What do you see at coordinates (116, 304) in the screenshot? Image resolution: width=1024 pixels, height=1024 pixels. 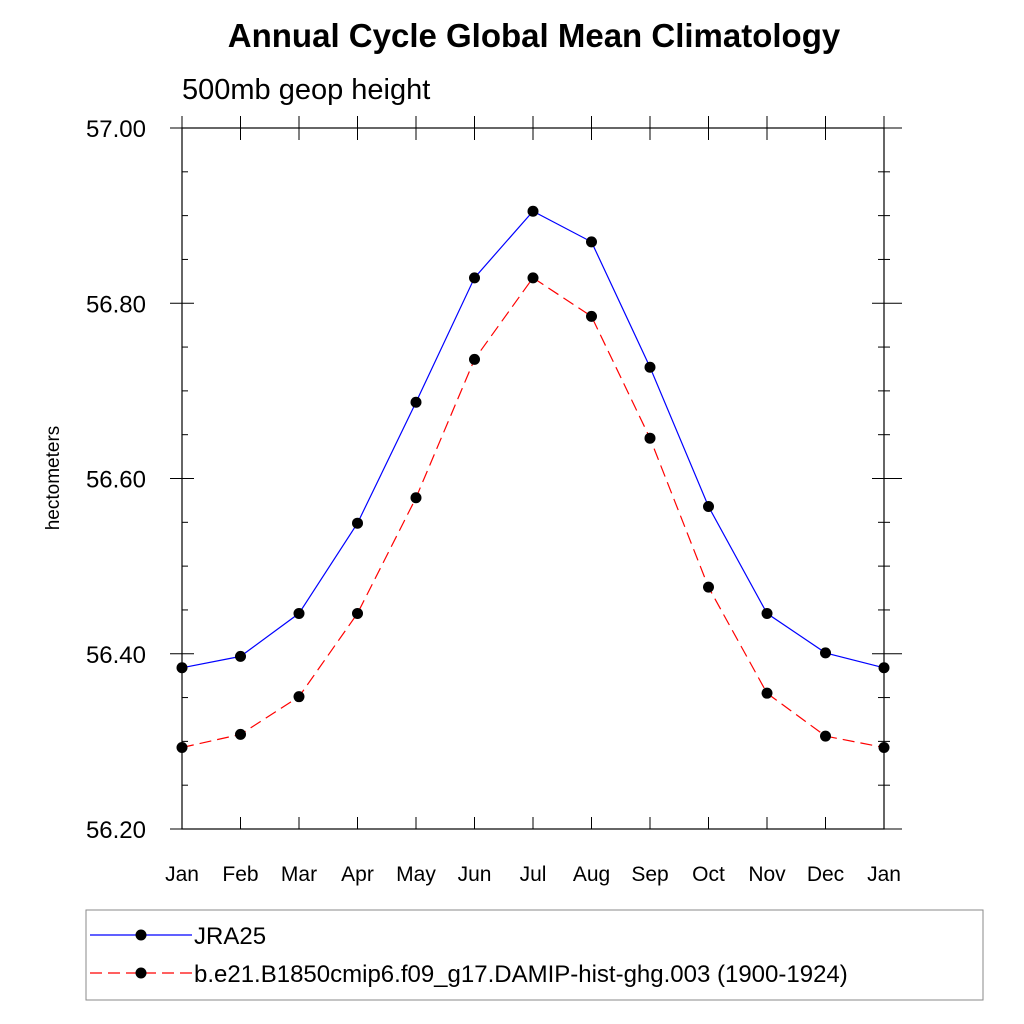 I see `y-tick-label: 56.80` at bounding box center [116, 304].